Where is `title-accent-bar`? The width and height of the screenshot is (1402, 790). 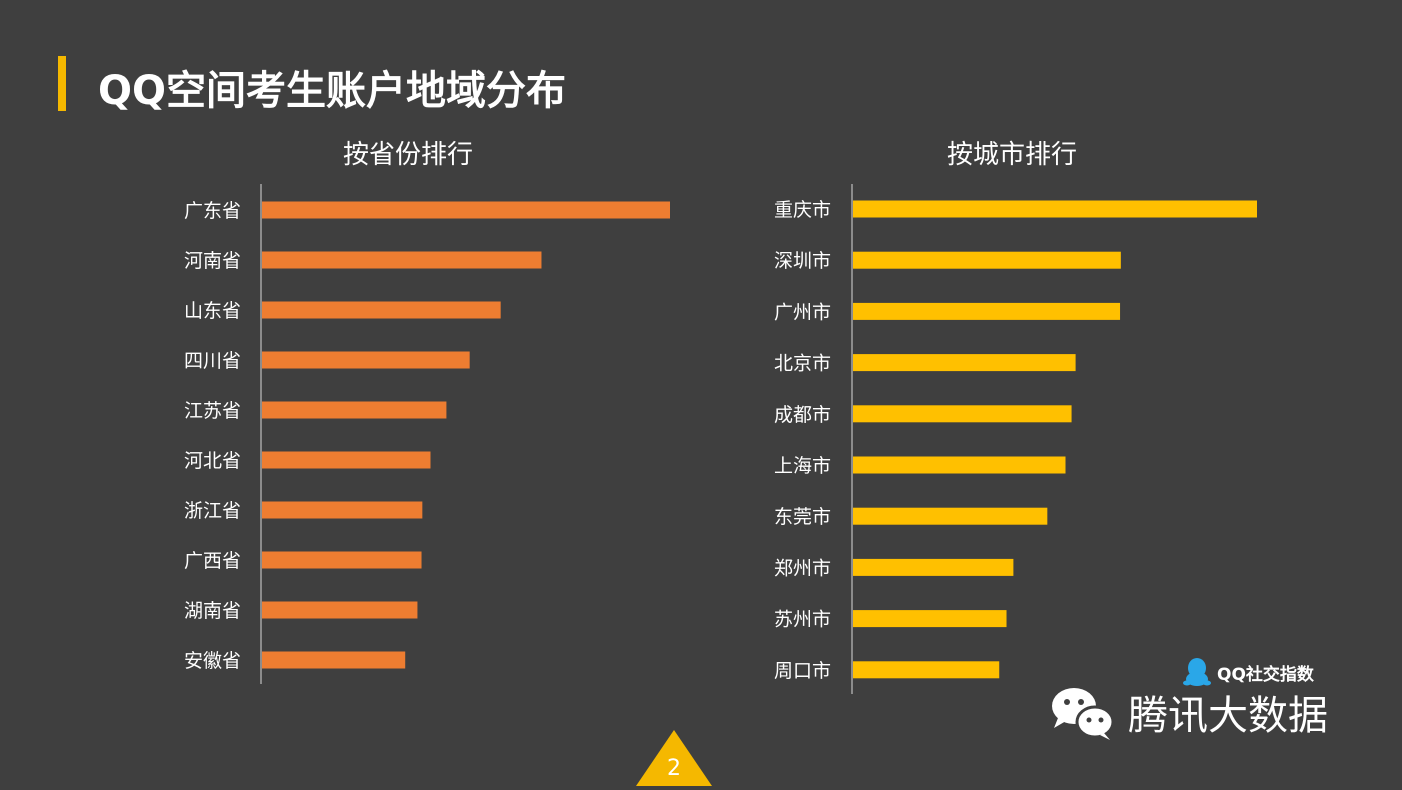 title-accent-bar is located at coordinates (62, 83).